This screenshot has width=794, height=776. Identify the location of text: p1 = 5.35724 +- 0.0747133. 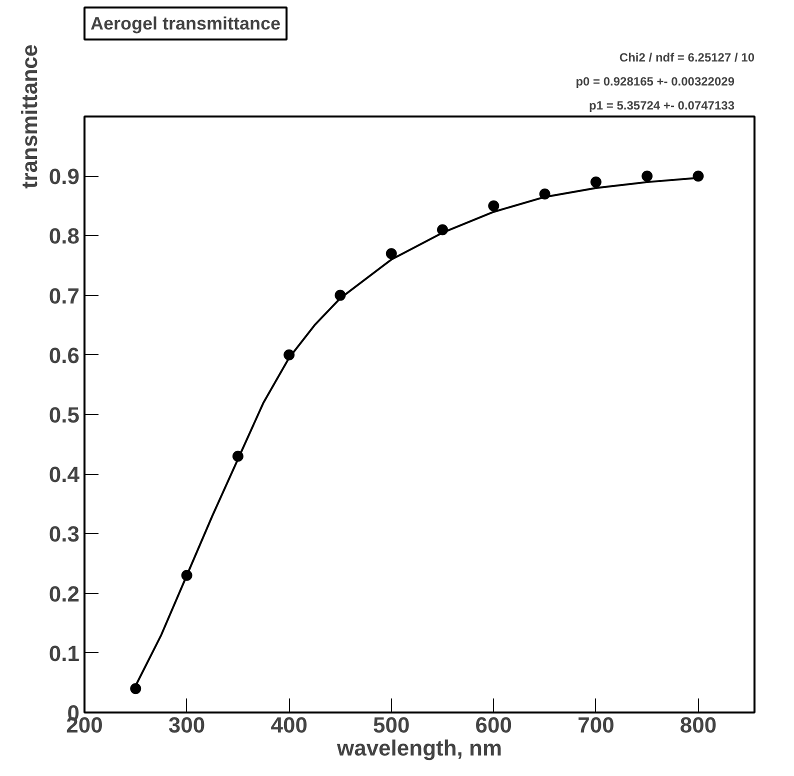
(662, 105).